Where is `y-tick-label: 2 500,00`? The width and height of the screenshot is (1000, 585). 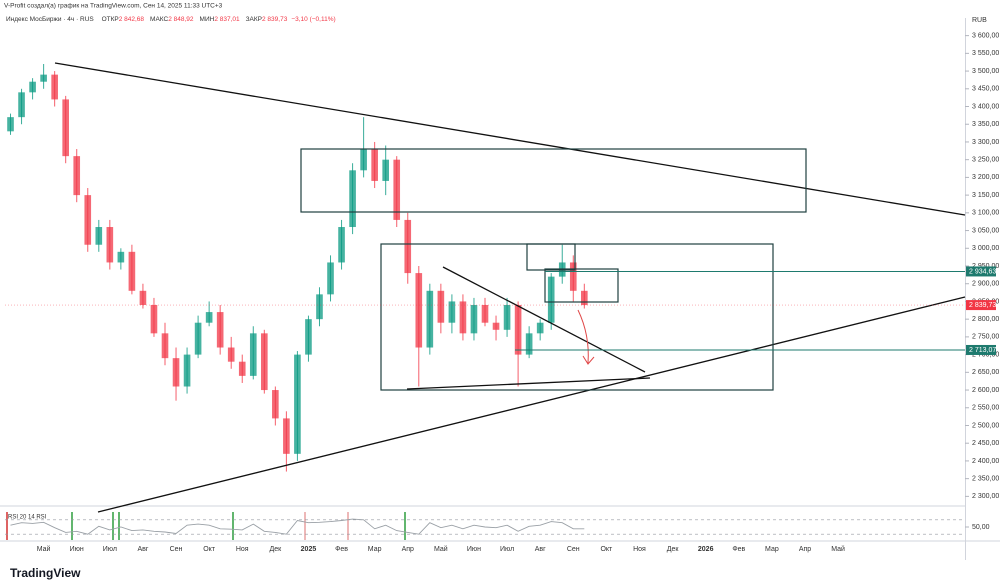
y-tick-label: 2 500,00 is located at coordinates (985, 425).